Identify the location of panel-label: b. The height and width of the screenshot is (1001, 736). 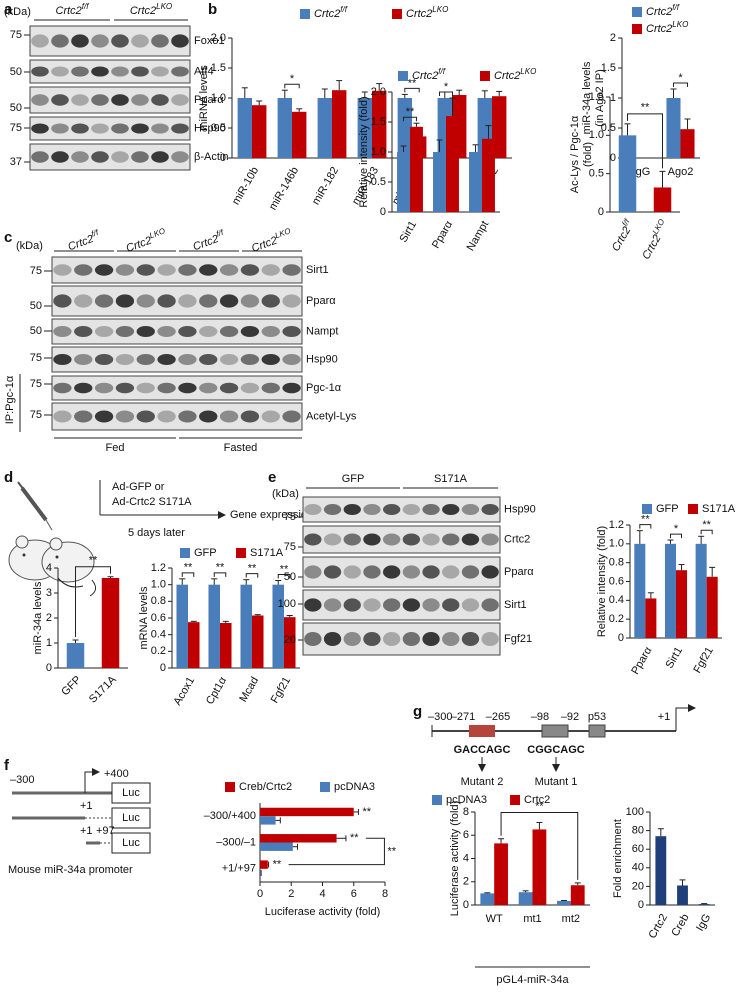
(212, 9).